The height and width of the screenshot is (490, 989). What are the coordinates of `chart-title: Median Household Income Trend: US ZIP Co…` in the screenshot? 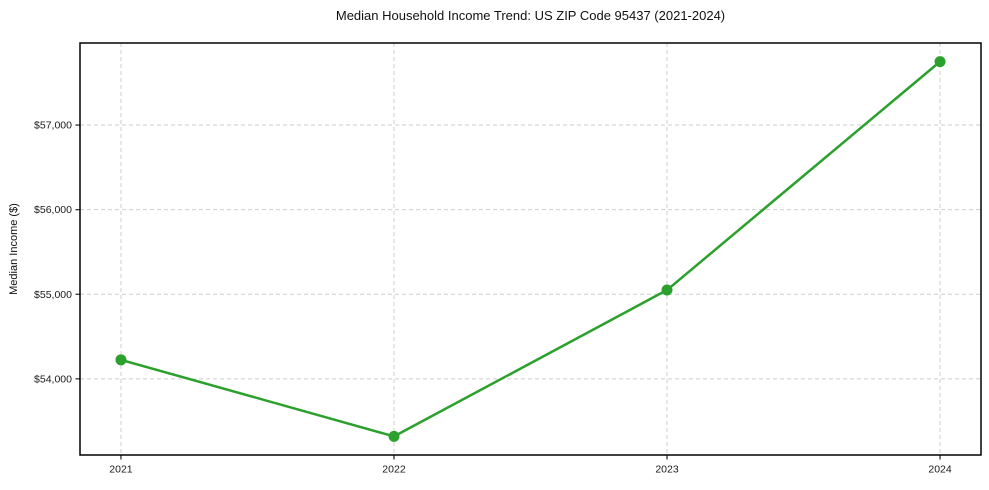 It's located at (530, 15).